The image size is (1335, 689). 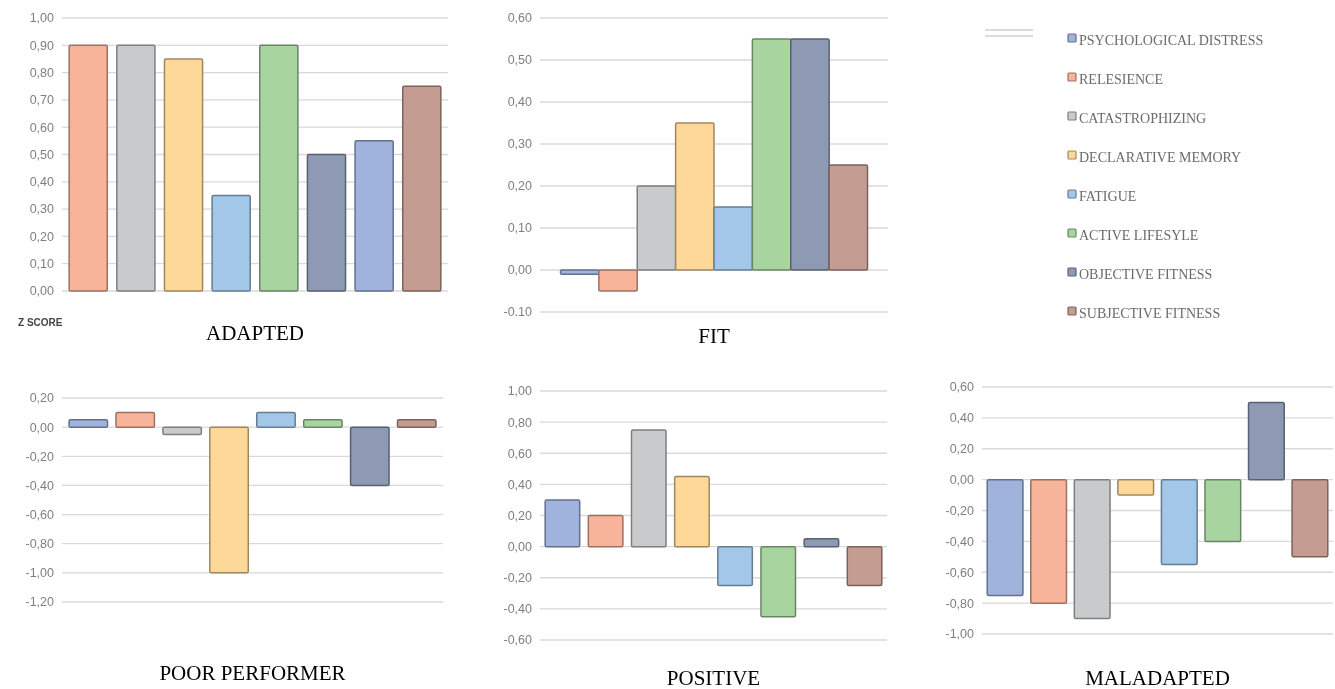 I want to click on text: MALADAPTED, so click(x=1157, y=677).